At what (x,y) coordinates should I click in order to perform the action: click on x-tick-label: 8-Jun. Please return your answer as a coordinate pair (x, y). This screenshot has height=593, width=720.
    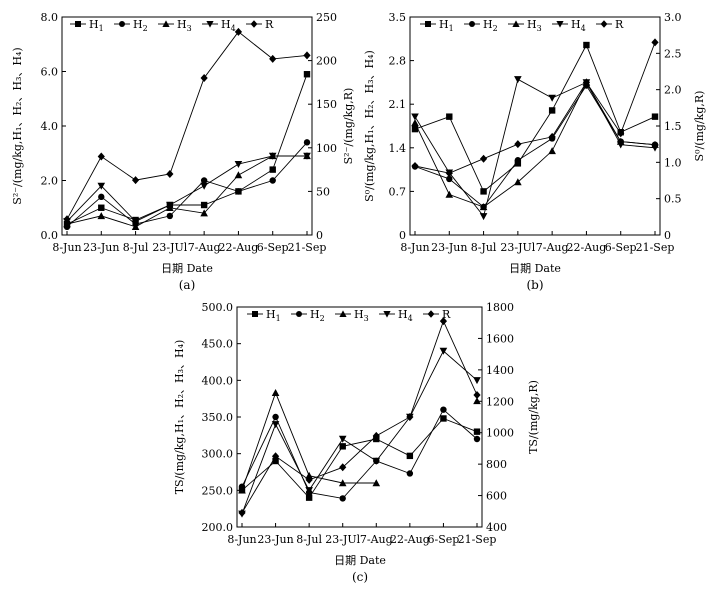
    Looking at the image, I should click on (241, 539).